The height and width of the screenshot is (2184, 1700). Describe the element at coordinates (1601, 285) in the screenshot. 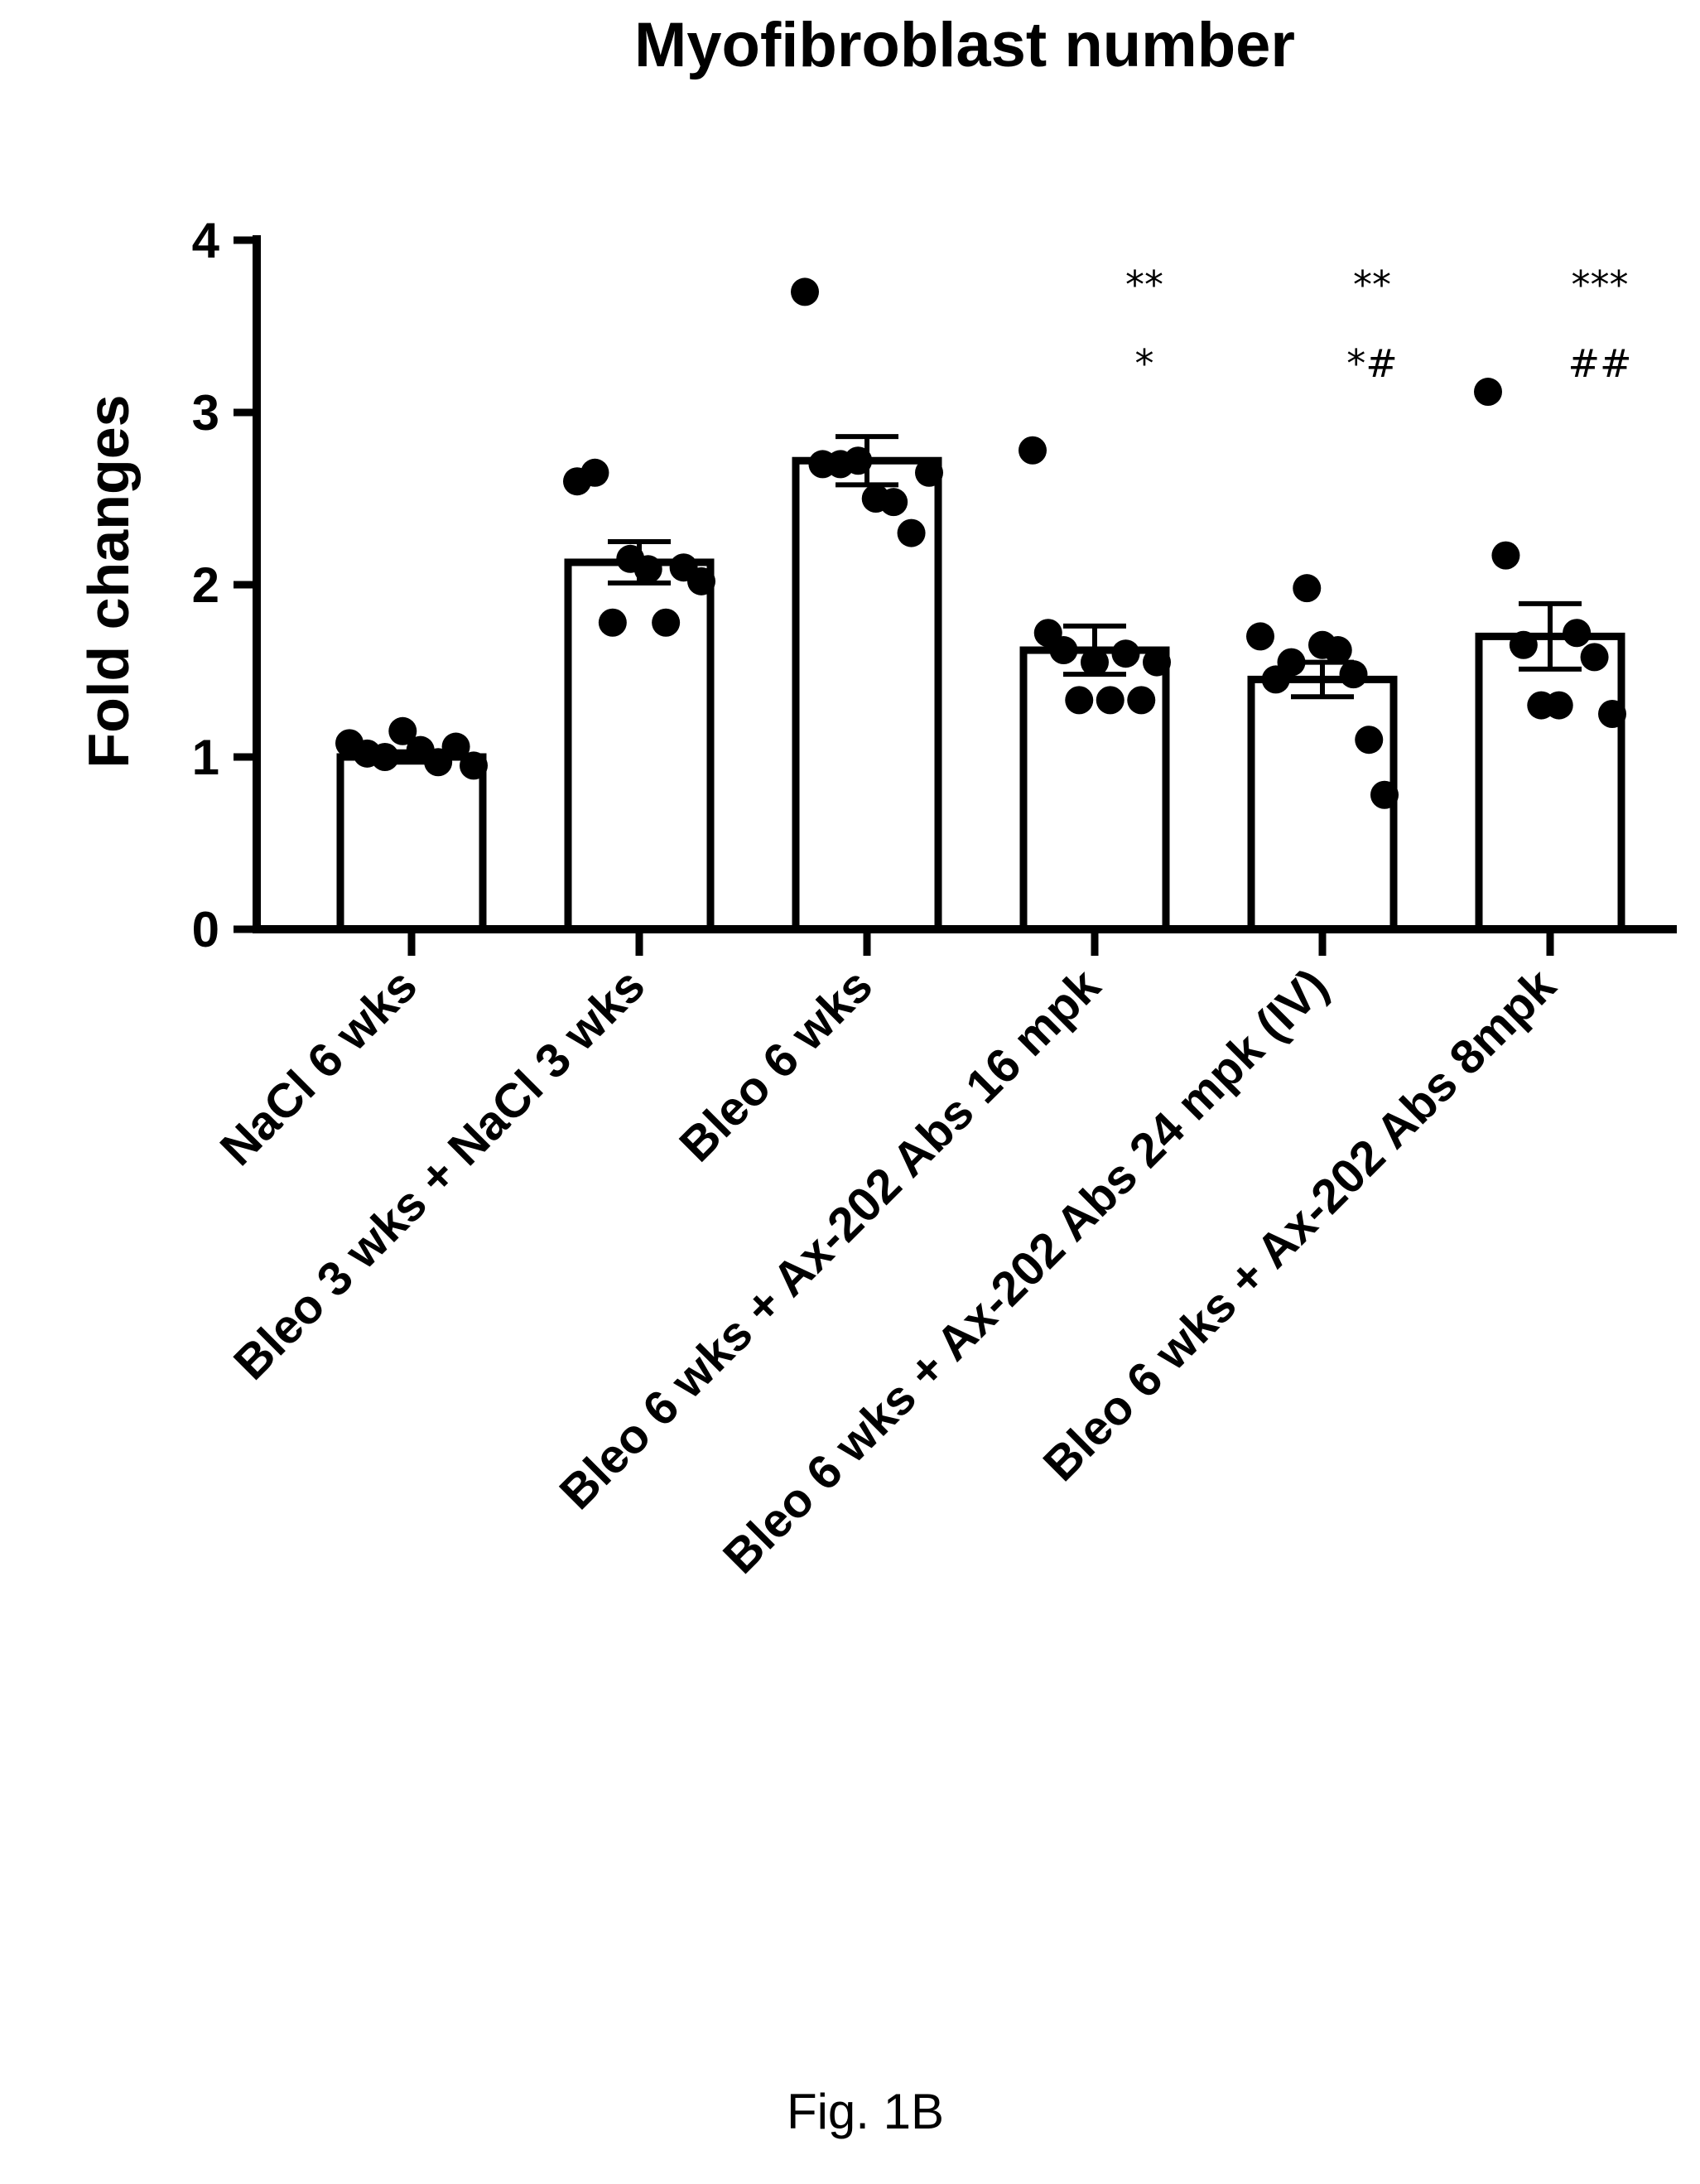

I see `significance-label: ***` at that location.